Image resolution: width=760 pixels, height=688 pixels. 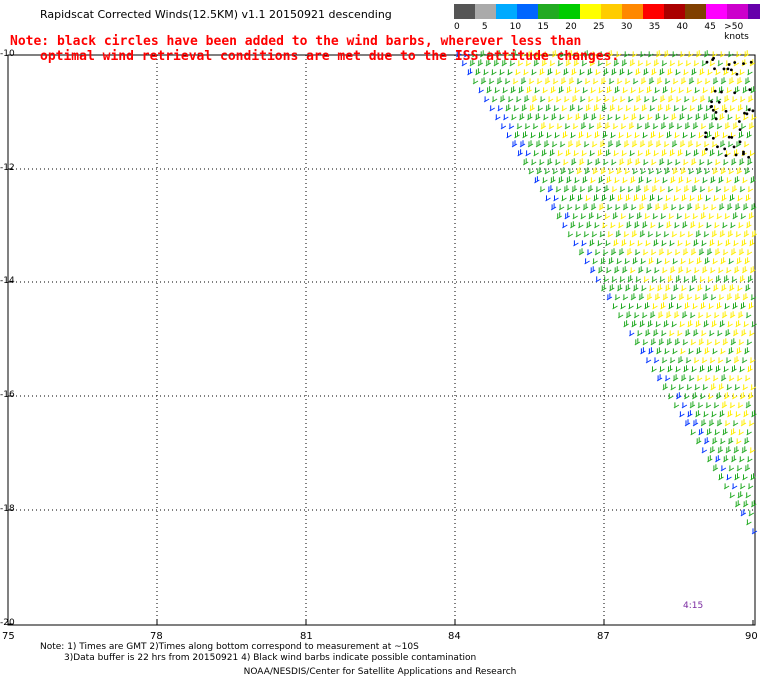 What do you see at coordinates (8, 636) in the screenshot?
I see `x-tick-label: 75` at bounding box center [8, 636].